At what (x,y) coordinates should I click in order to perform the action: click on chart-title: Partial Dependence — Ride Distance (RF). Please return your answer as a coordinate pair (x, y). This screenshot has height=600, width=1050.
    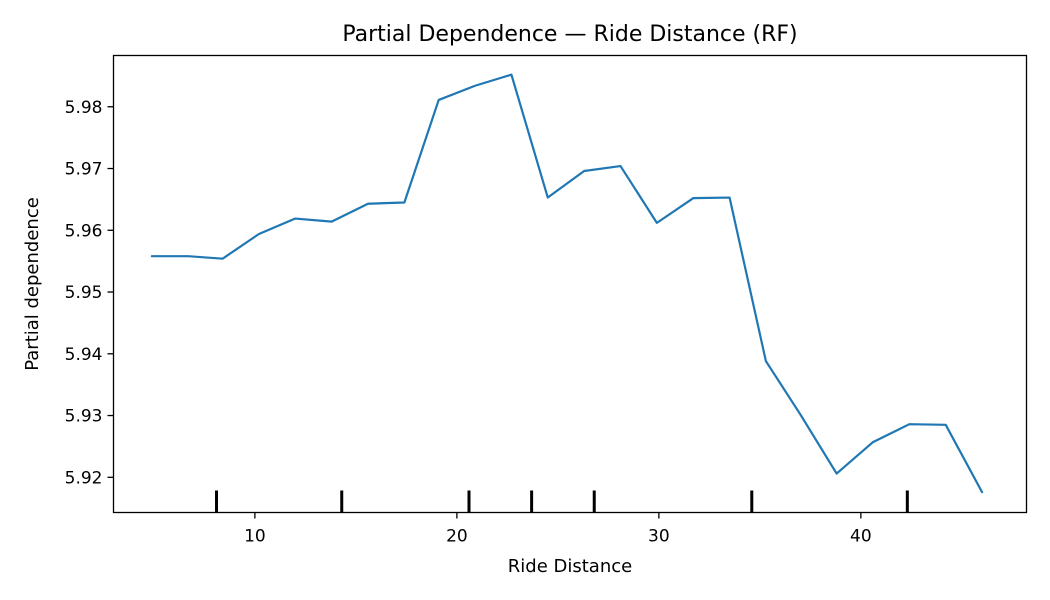
    Looking at the image, I should click on (569, 34).